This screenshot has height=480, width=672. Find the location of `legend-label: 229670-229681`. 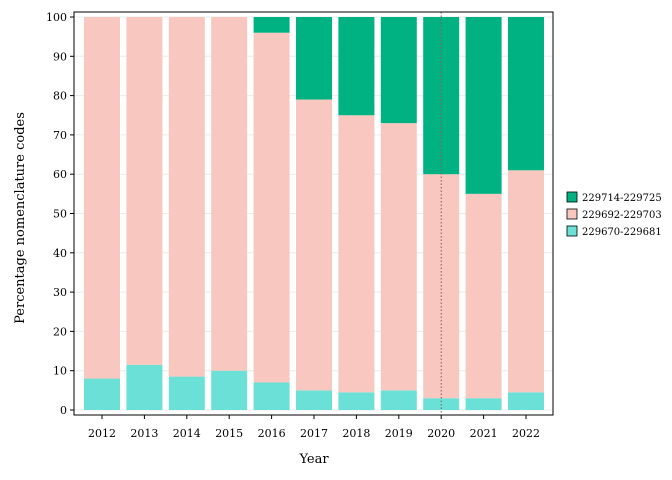

legend-label: 229670-229681 is located at coordinates (622, 232).